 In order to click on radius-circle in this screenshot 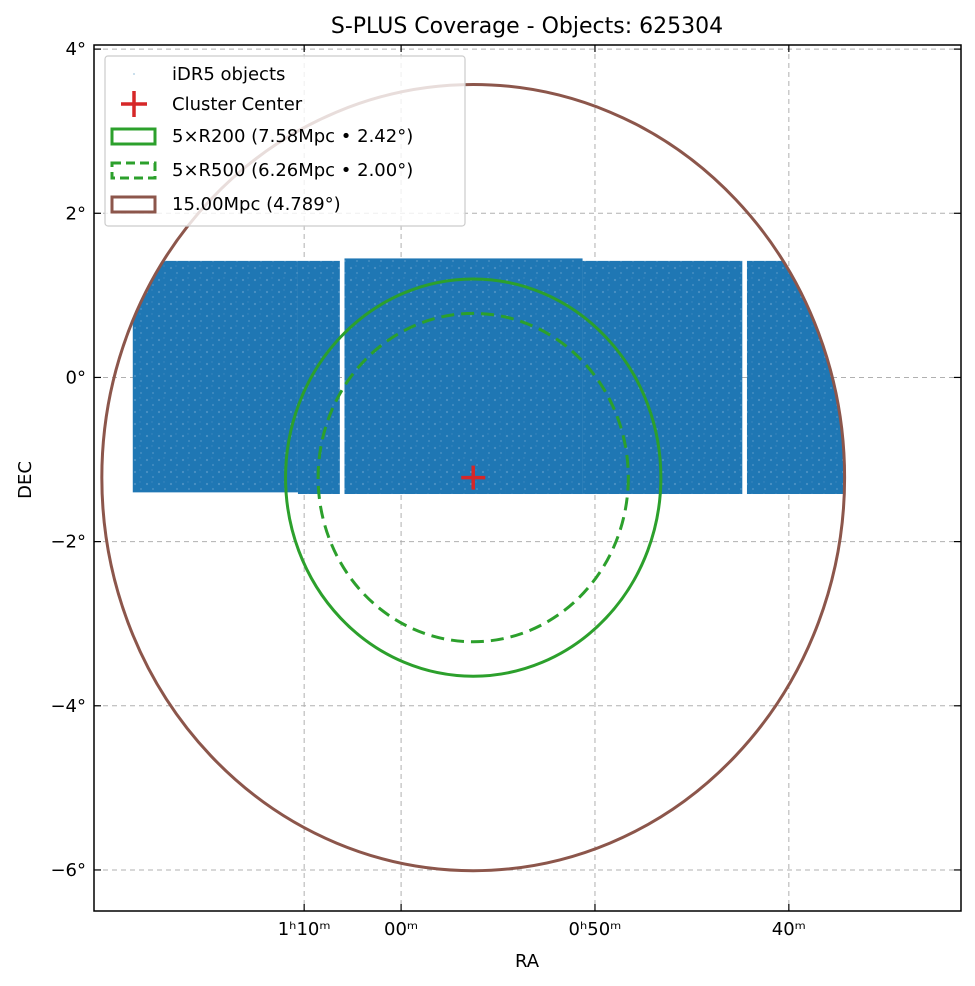, I will do `click(473, 477)`.